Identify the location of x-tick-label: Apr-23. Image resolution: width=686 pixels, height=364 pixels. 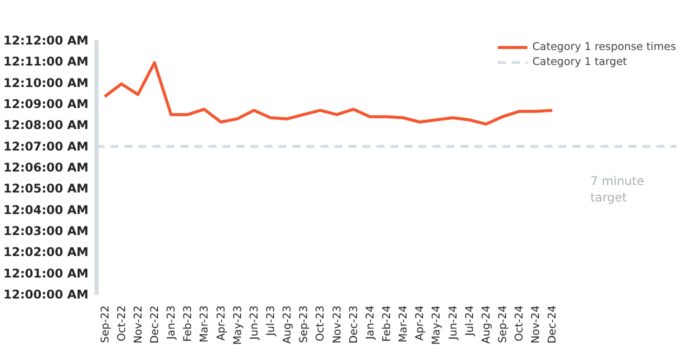
(221, 323).